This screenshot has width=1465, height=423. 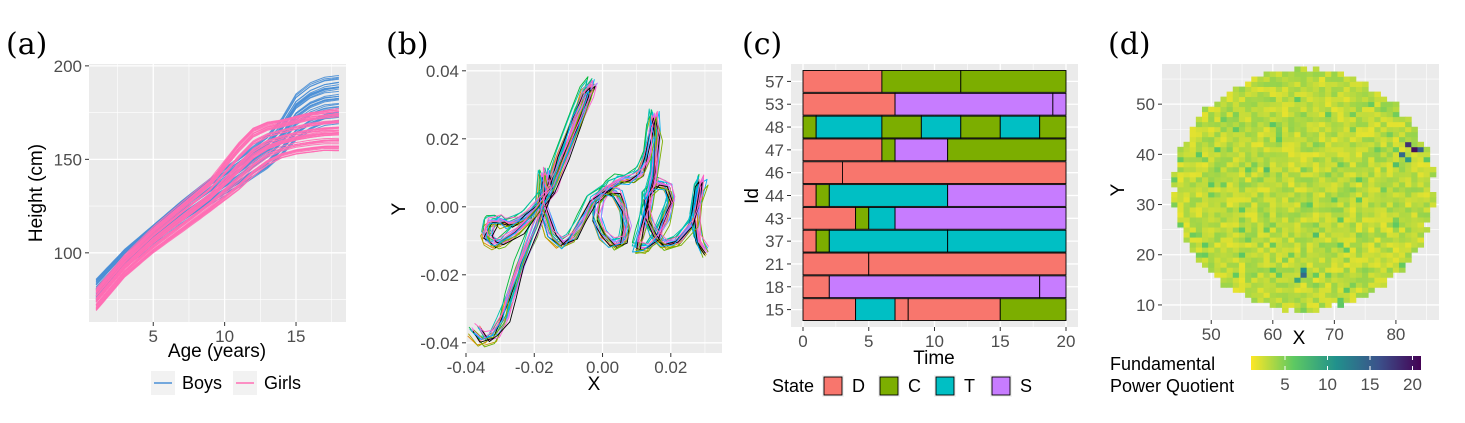 What do you see at coordinates (888, 241) in the screenshot?
I see `state-bar-37-T` at bounding box center [888, 241].